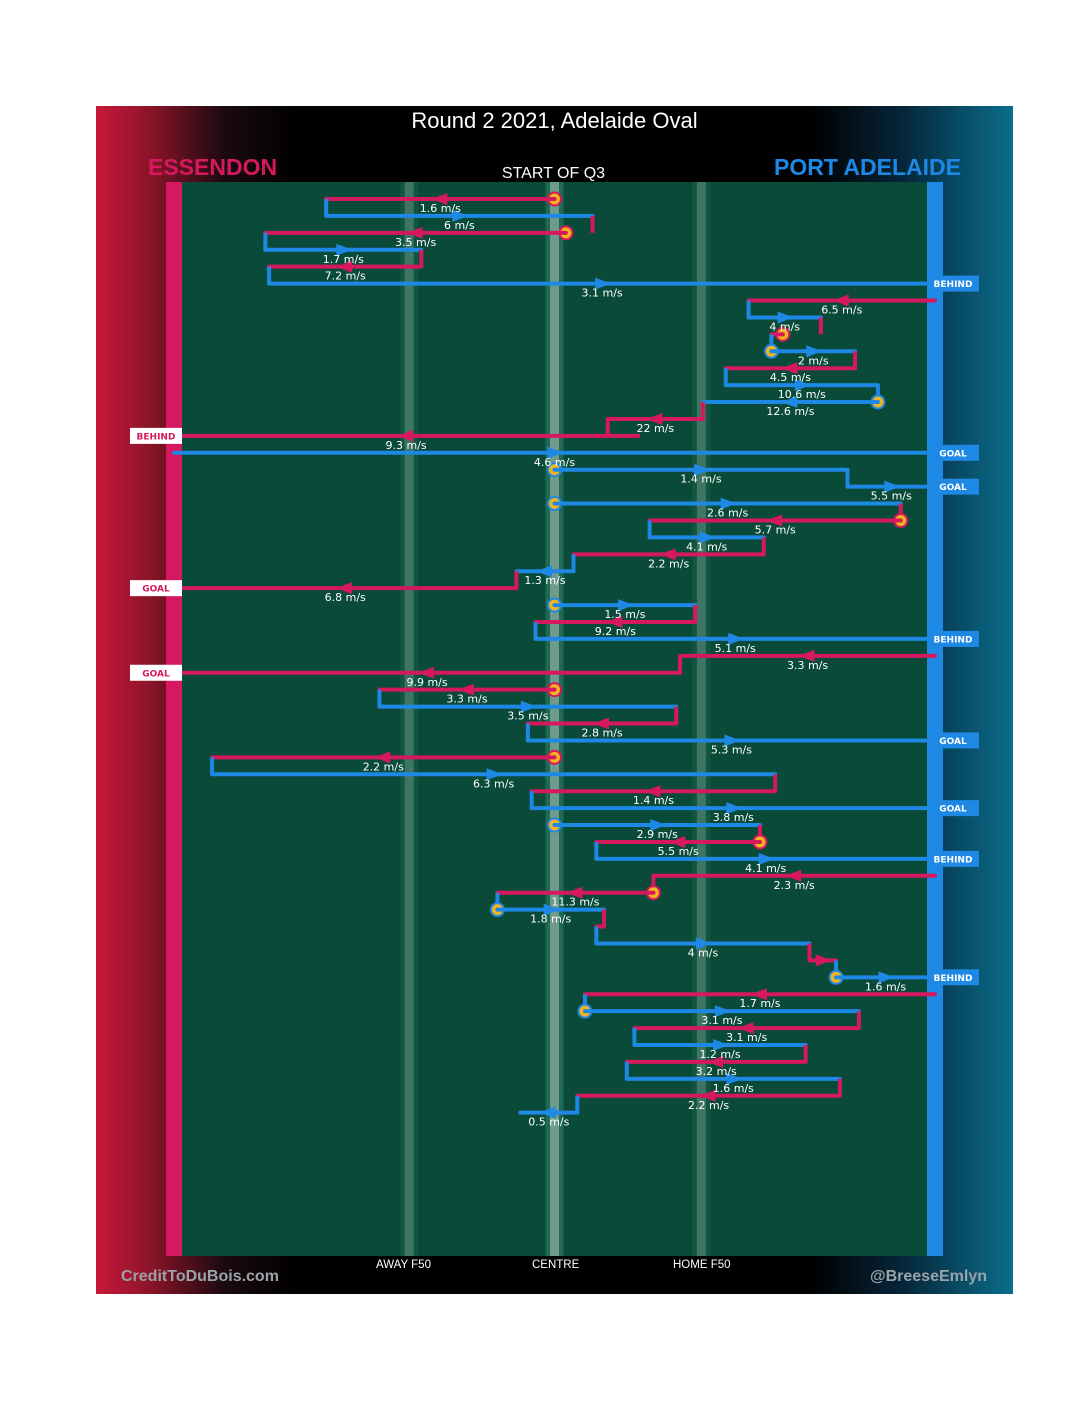 The width and height of the screenshot is (1080, 1415). What do you see at coordinates (935, 719) in the screenshot?
I see `port-adelaide-goal-line-bar` at bounding box center [935, 719].